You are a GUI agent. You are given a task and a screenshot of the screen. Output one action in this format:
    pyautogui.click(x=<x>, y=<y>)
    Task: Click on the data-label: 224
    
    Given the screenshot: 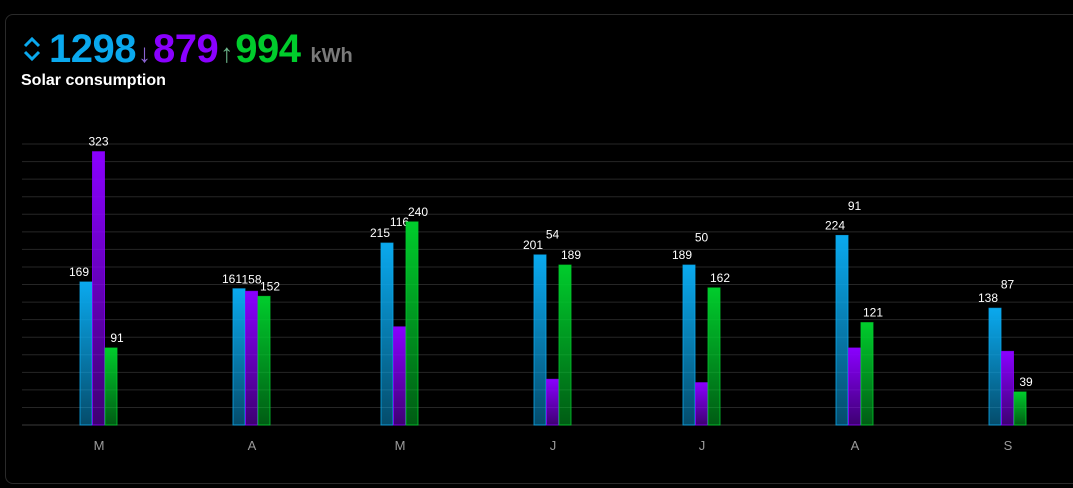 What is the action you would take?
    pyautogui.click(x=835, y=225)
    